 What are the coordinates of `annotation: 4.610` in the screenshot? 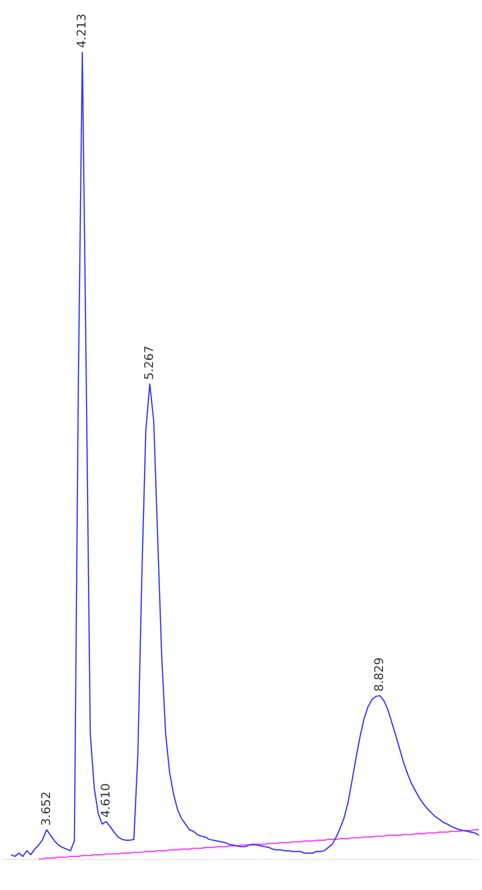 It's located at (105, 800).